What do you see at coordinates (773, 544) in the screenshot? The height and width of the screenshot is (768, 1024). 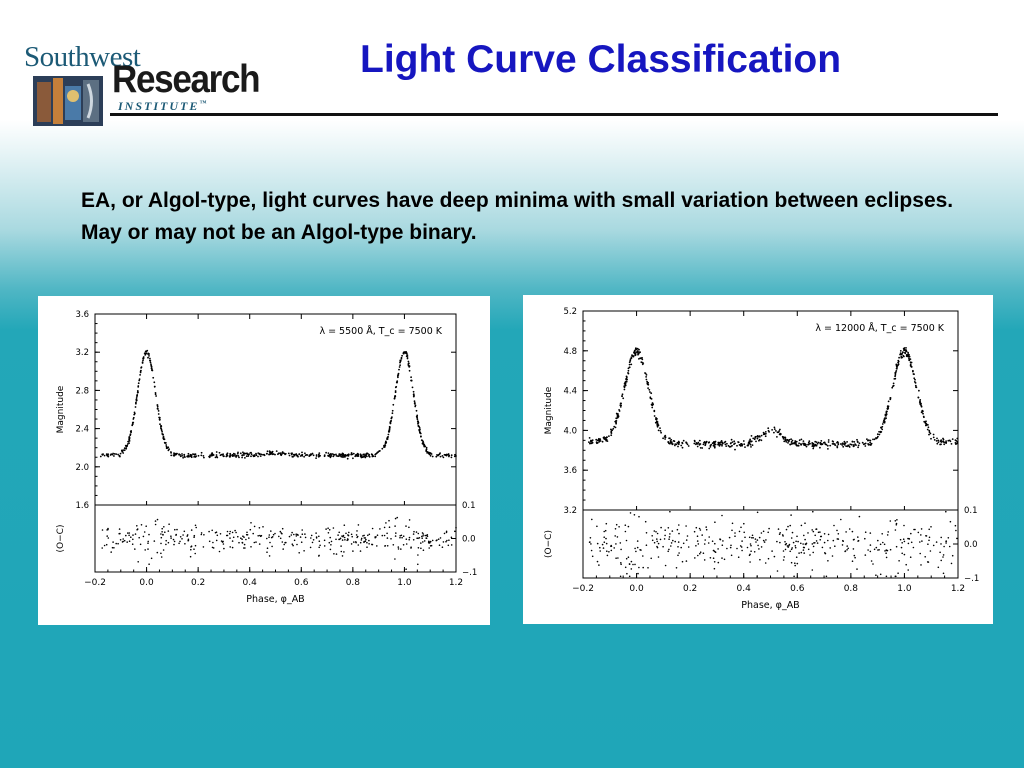 I see `residual-points` at bounding box center [773, 544].